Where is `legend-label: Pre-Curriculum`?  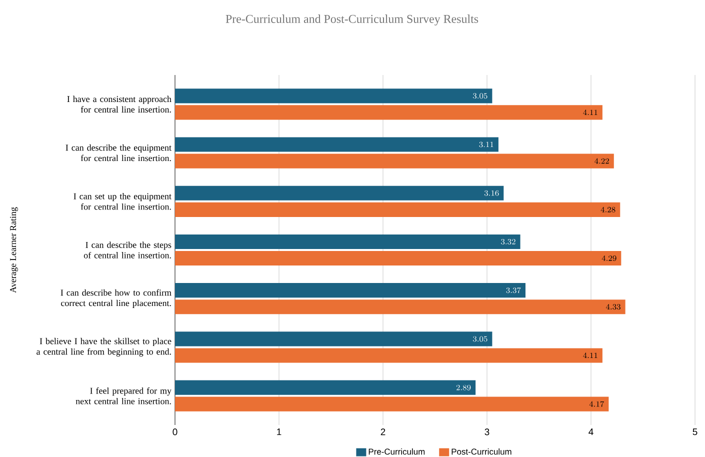
legend-label: Pre-Curriculum is located at coordinates (396, 451).